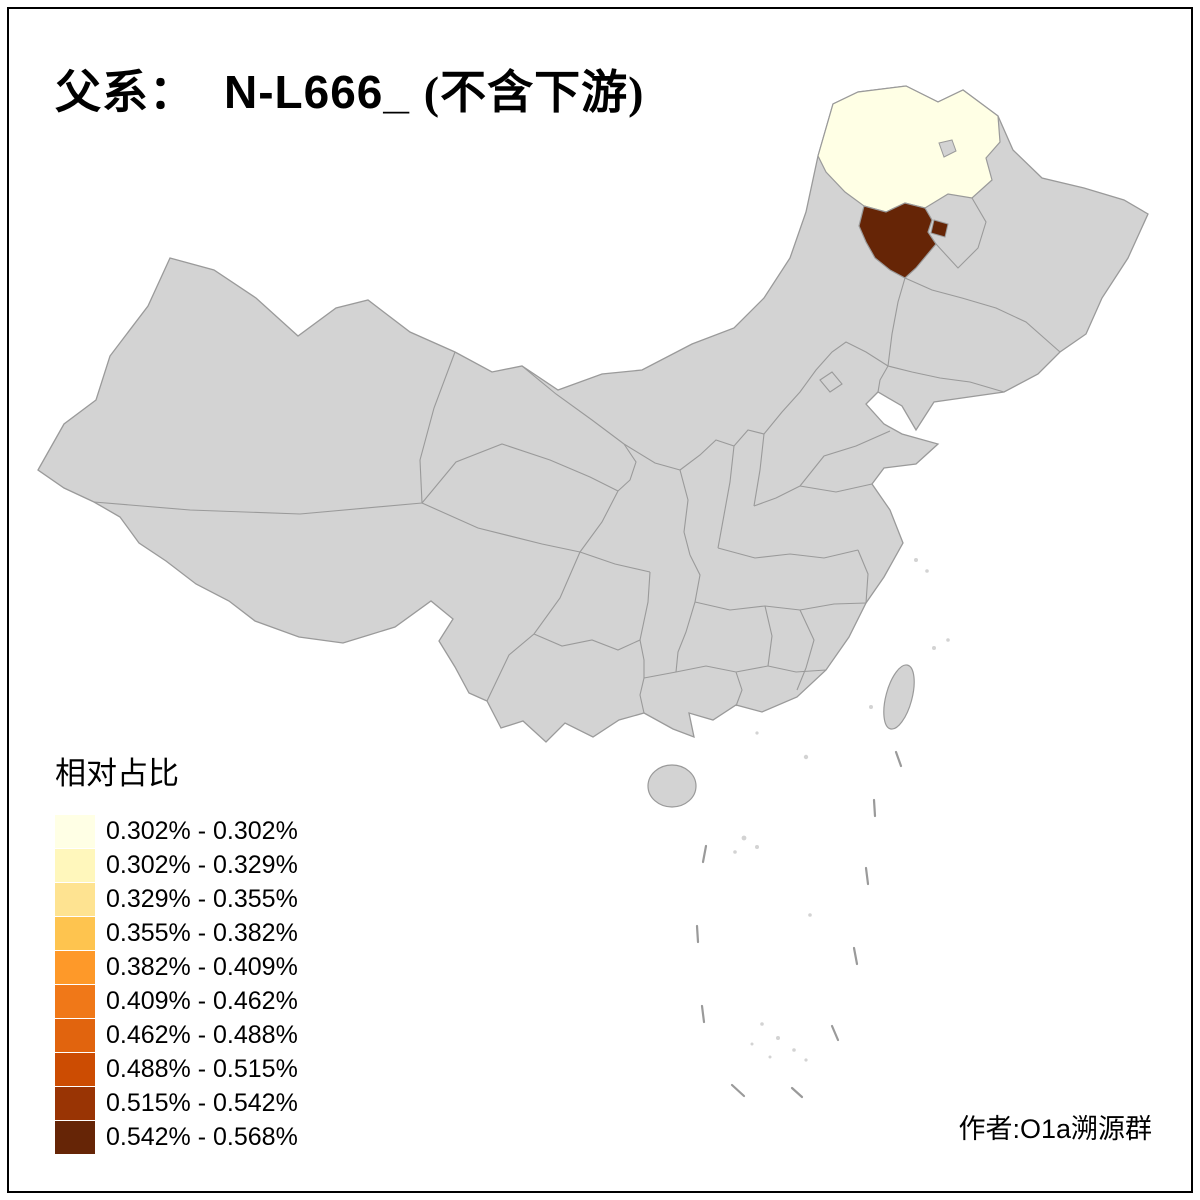 Image resolution: width=1200 pixels, height=1200 pixels. I want to click on legend-label: 0.329% - 0.355%, so click(202, 899).